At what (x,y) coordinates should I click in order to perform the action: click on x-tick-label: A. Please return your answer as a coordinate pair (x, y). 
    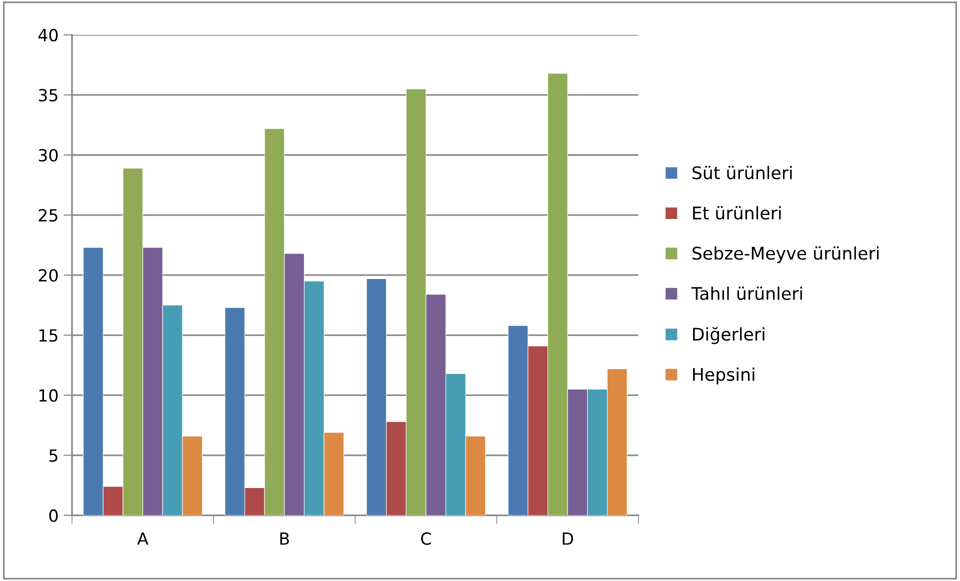
    Looking at the image, I should click on (142, 538).